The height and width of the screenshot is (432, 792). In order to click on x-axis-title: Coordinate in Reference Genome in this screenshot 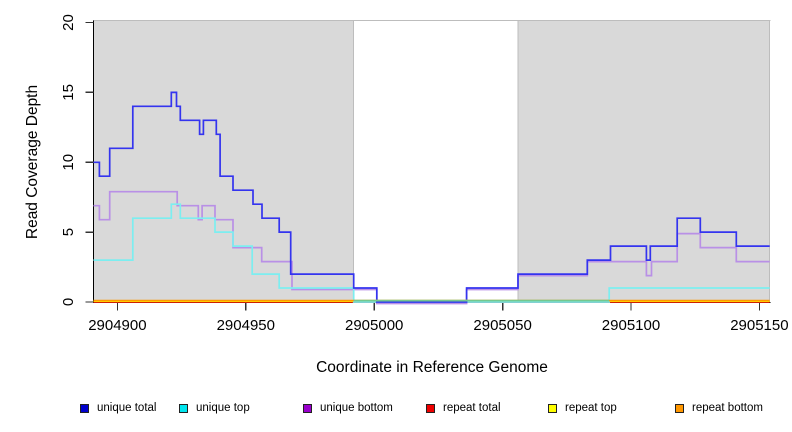, I will do `click(432, 367)`.